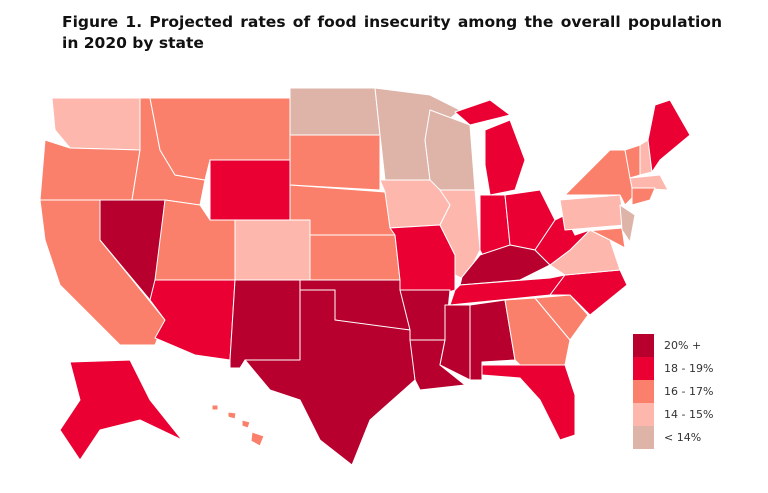  I want to click on state-pa, so click(592, 212).